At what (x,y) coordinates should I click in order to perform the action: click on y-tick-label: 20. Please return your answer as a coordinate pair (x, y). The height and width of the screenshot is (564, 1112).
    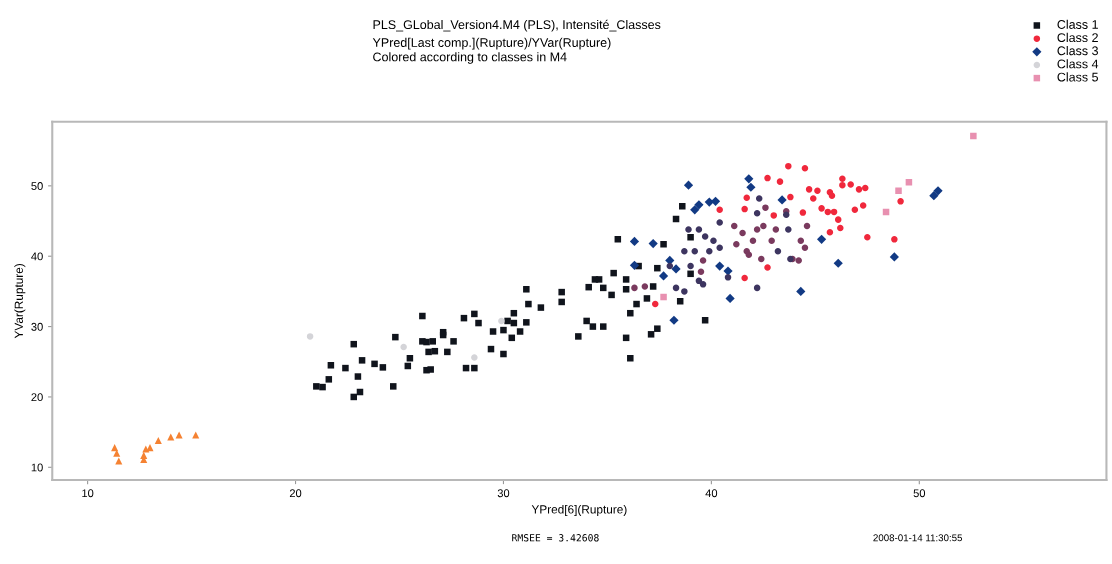
    Looking at the image, I should click on (37, 397).